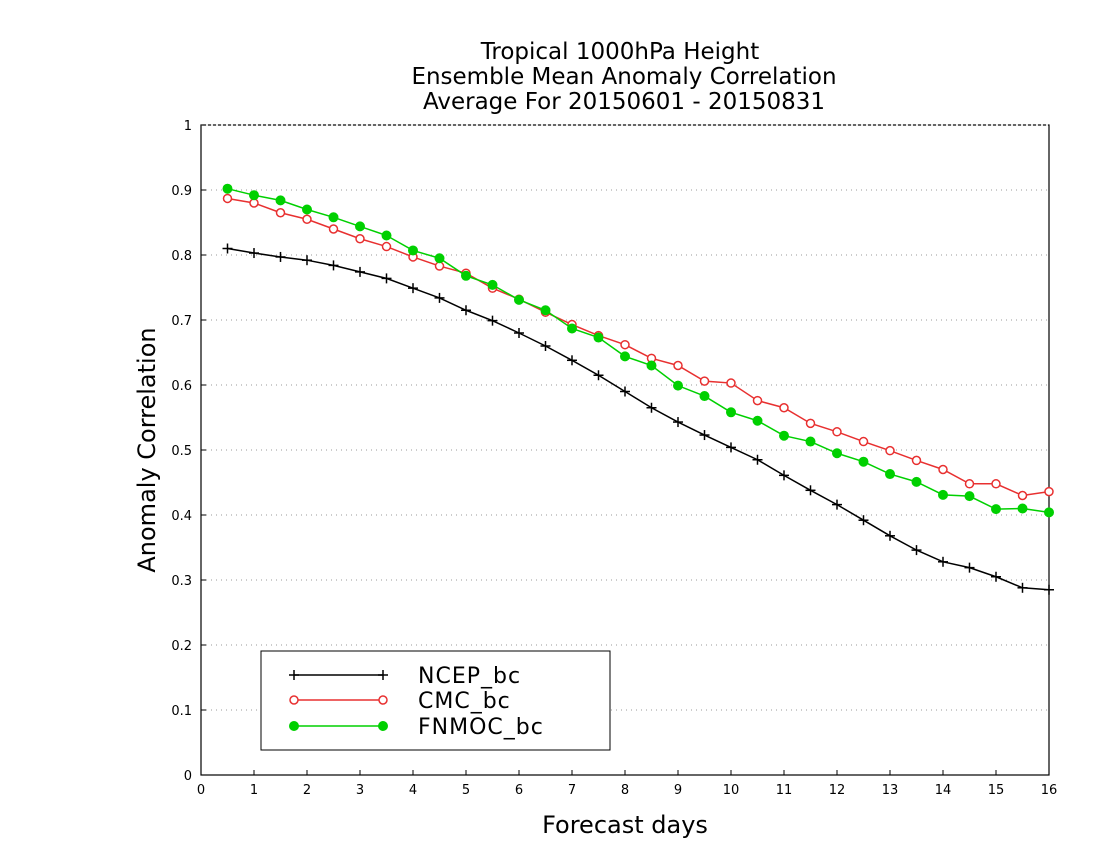  Describe the element at coordinates (405, 676) in the screenshot. I see `legend-item: NCEP_bc` at that location.